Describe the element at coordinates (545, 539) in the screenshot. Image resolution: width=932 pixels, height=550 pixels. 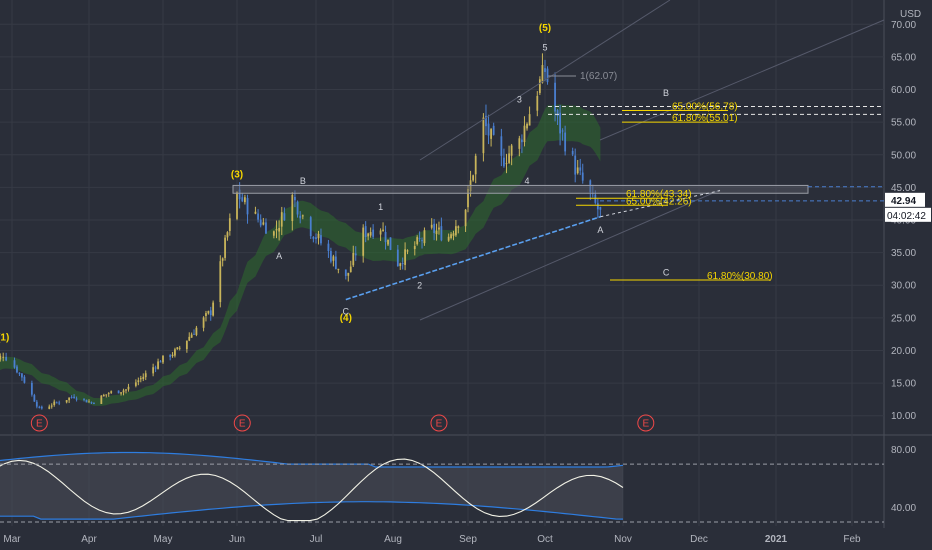
I see `time-tick-label: Oct` at that location.